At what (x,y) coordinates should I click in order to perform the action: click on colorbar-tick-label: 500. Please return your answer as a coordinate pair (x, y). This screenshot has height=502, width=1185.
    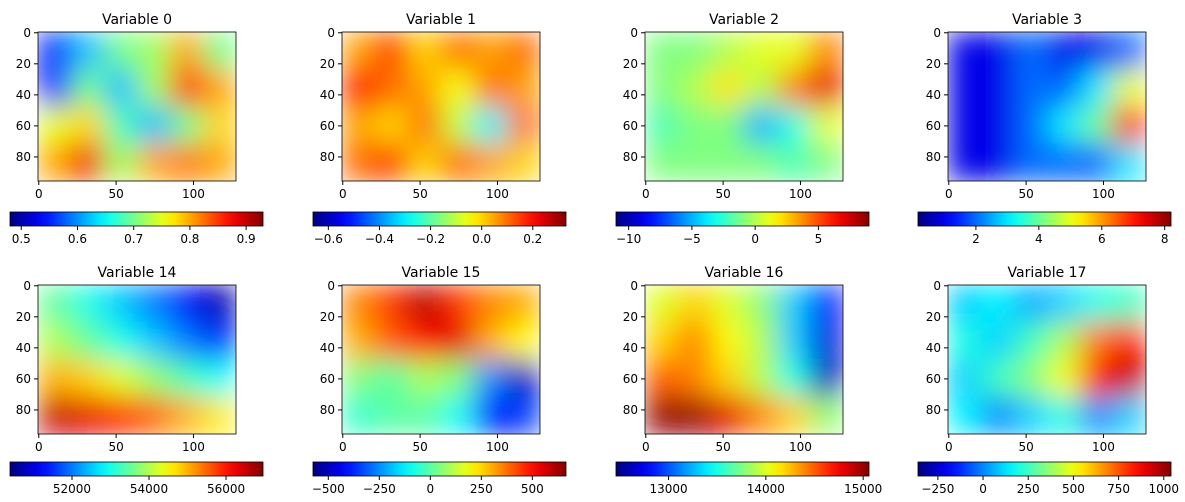
    Looking at the image, I should click on (532, 489).